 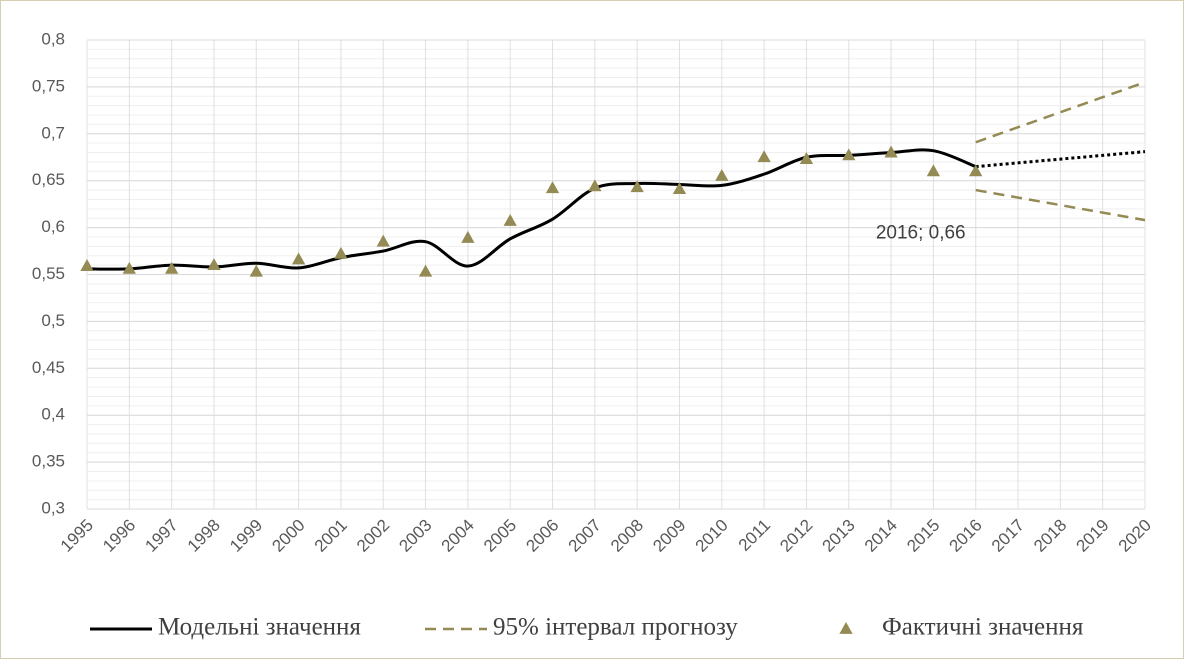 I want to click on y-tick-label: 0,3, so click(x=53, y=507).